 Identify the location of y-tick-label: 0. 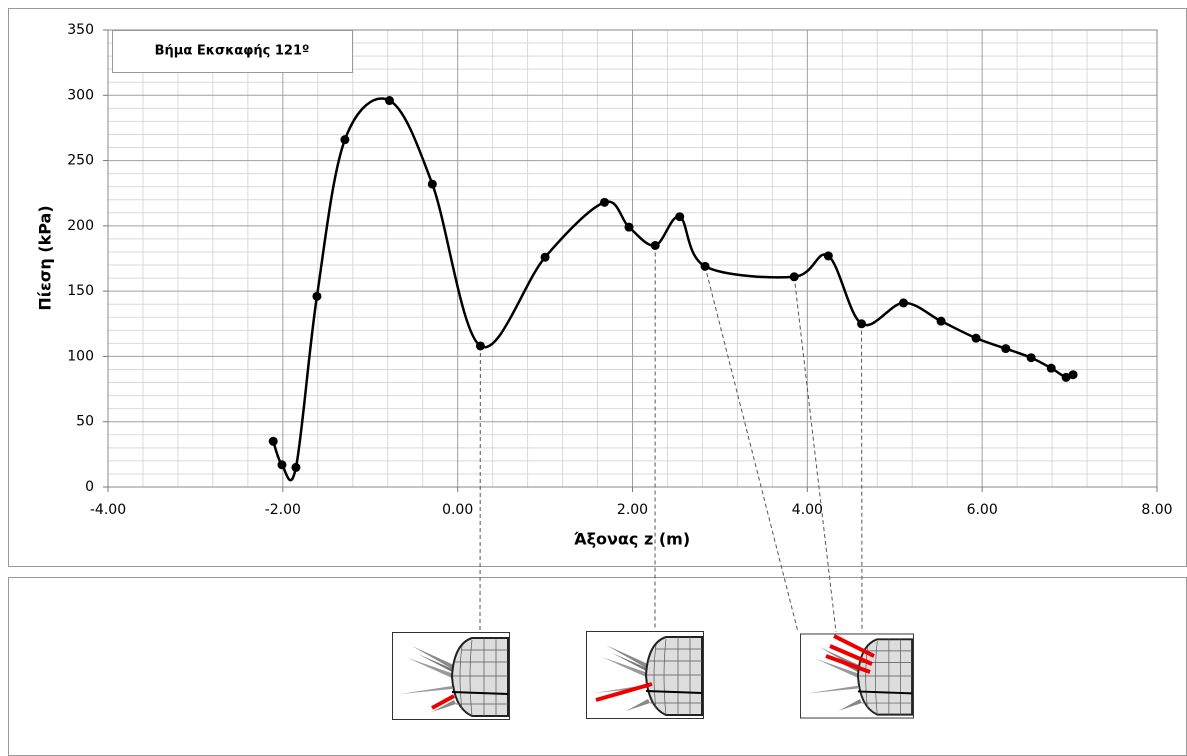
(89, 487).